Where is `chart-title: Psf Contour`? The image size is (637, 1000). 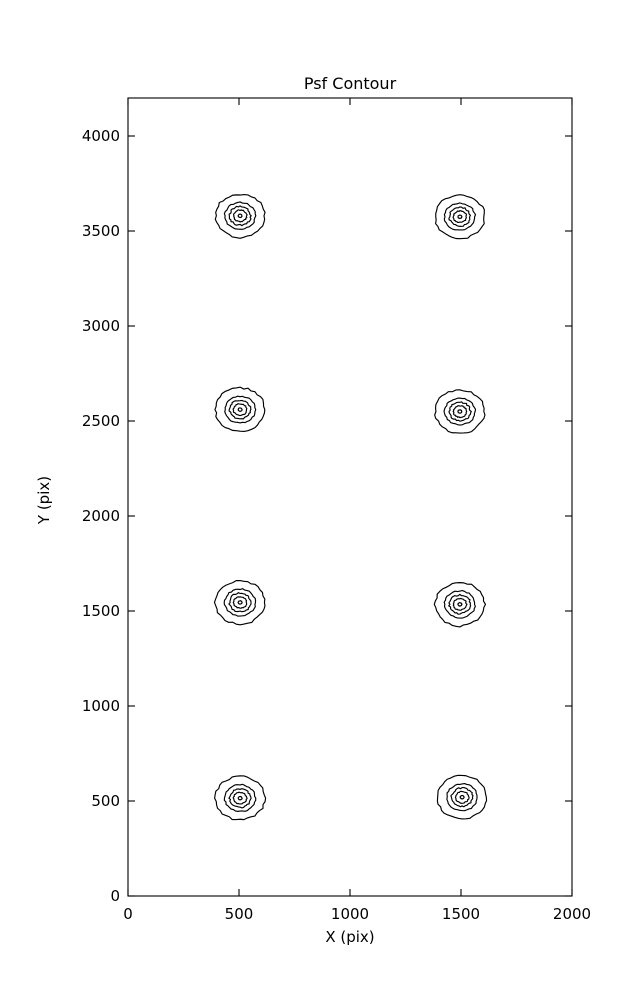
chart-title: Psf Contour is located at coordinates (350, 83).